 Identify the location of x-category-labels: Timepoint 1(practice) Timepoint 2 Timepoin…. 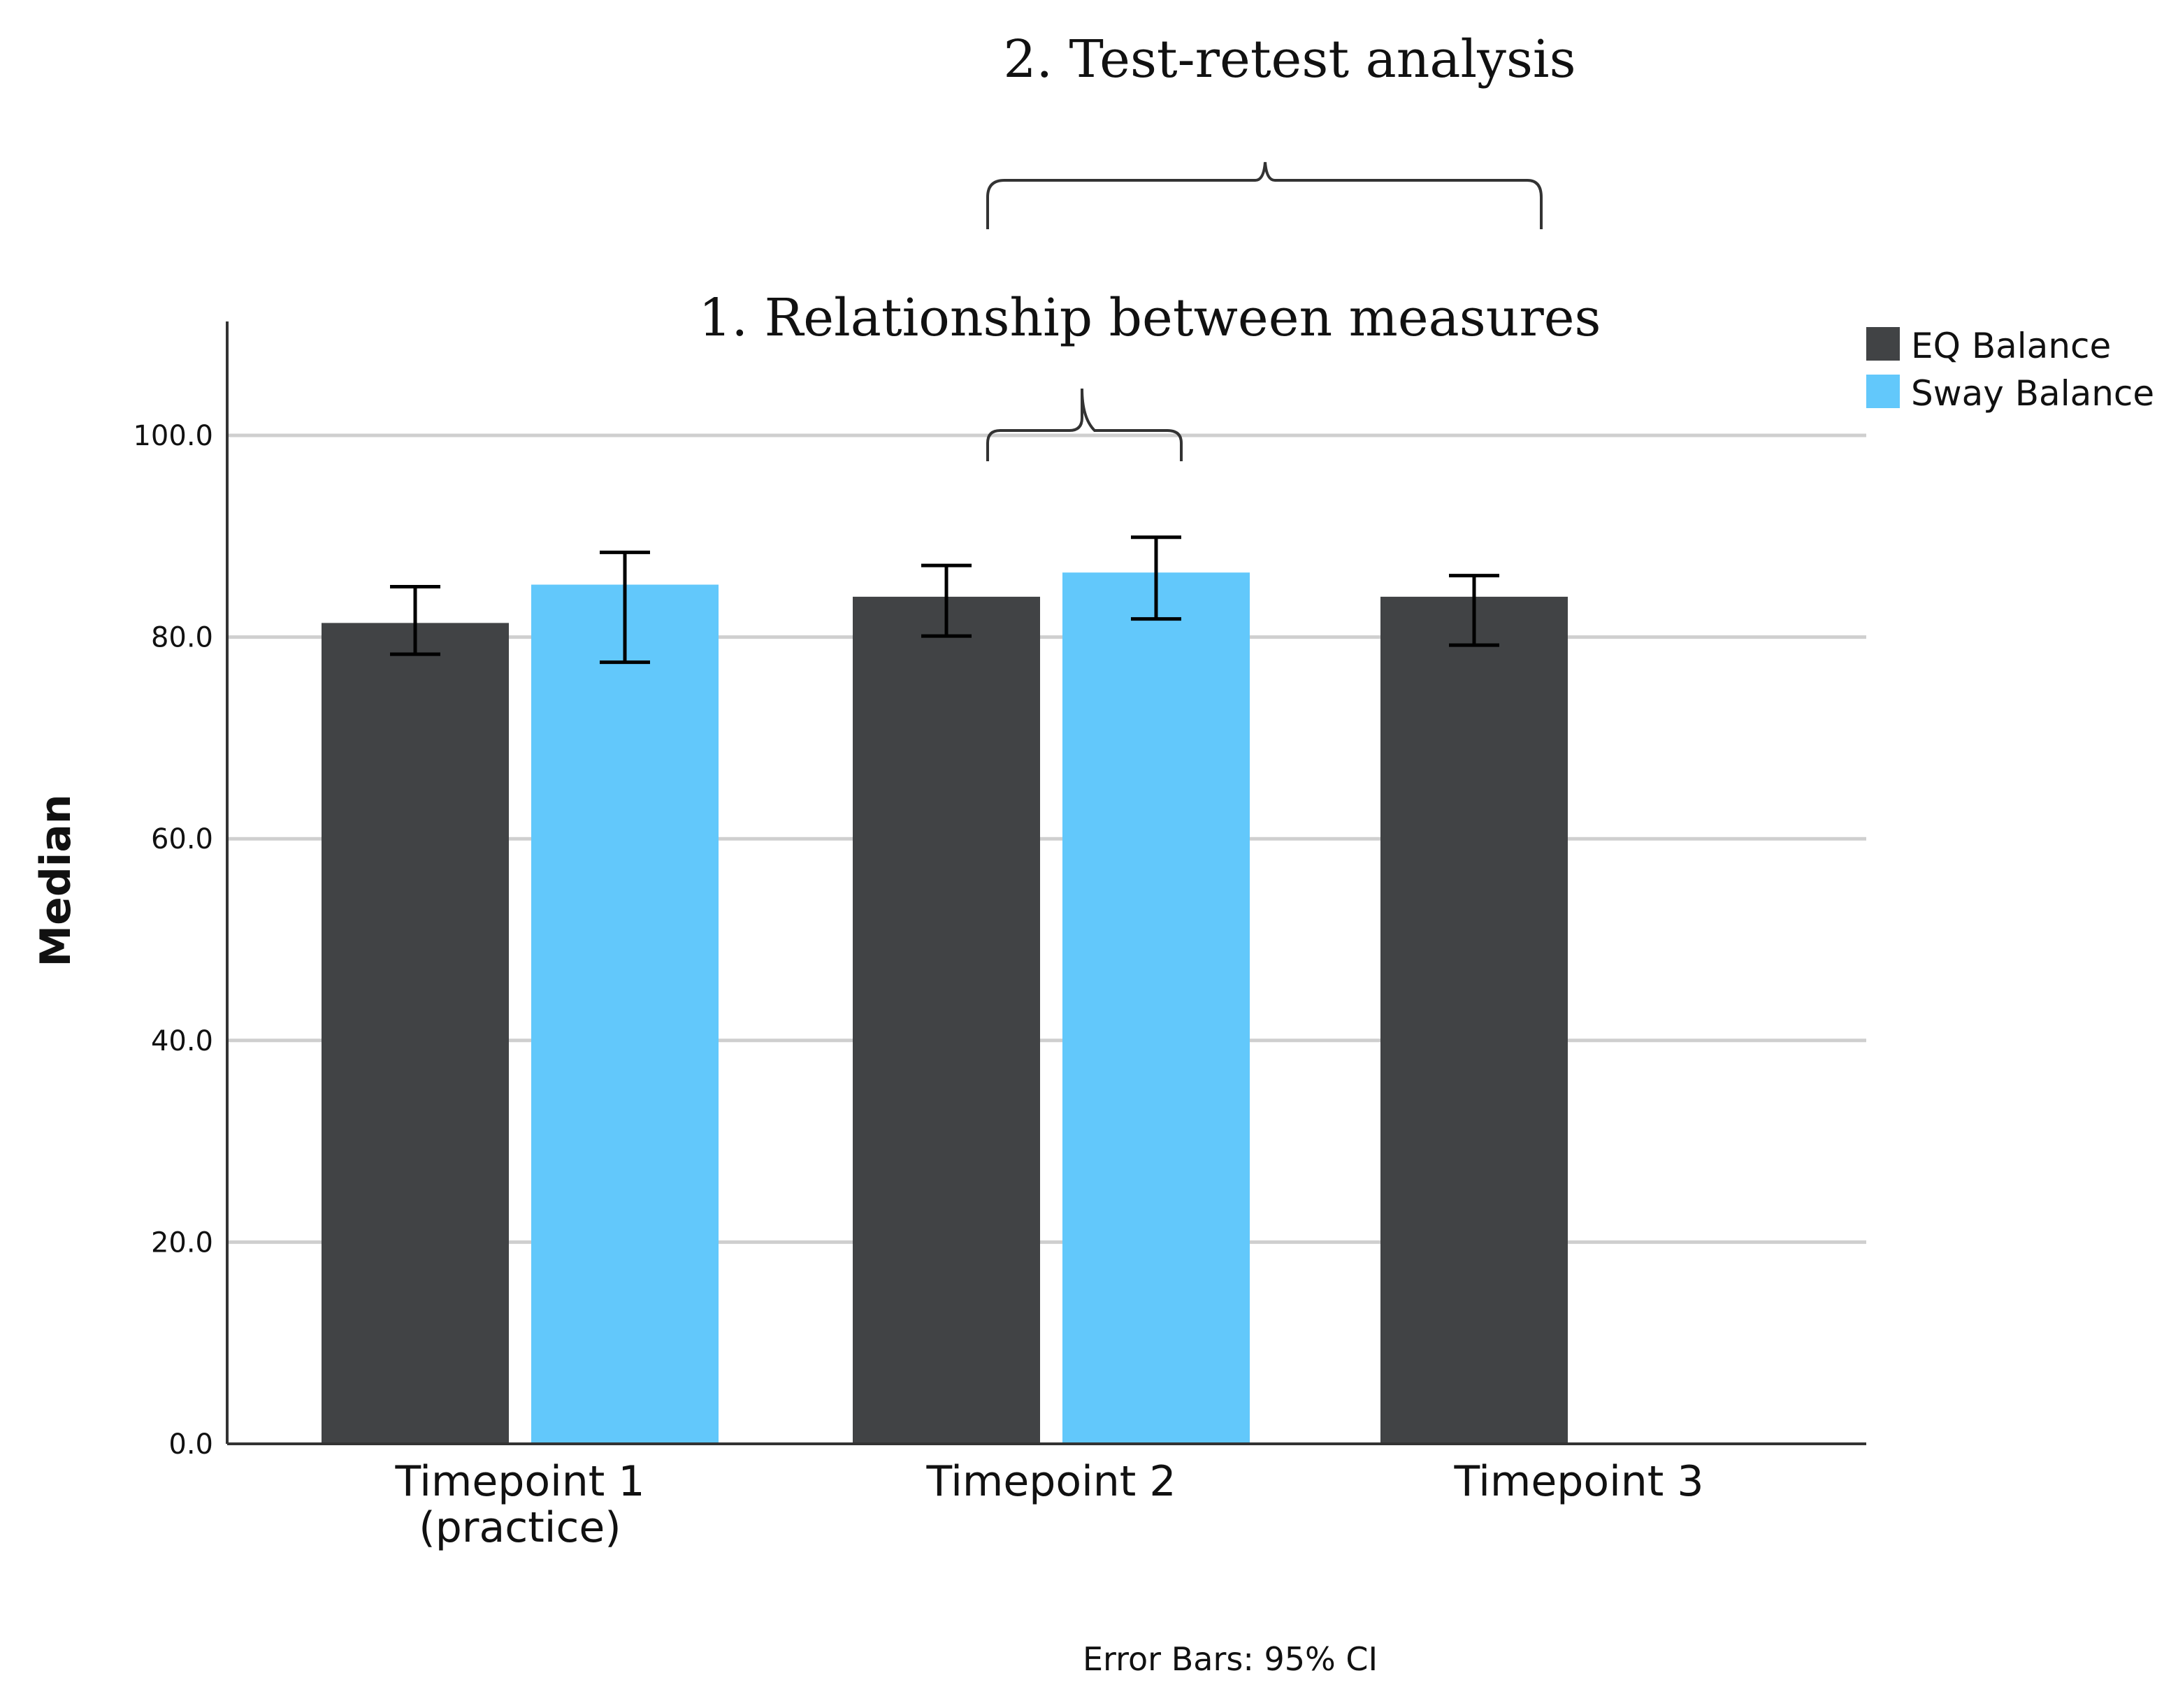
(1048, 1504).